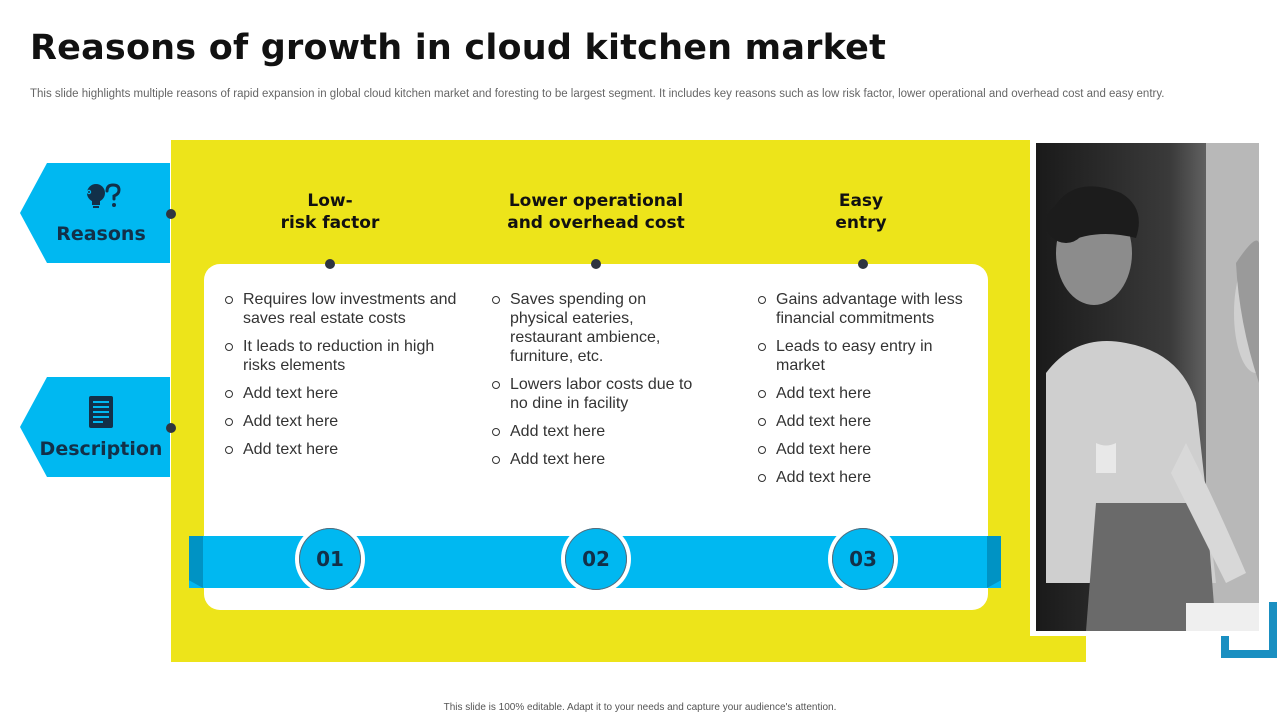 The height and width of the screenshot is (720, 1280). I want to click on tag-description-label: Description, so click(101, 448).